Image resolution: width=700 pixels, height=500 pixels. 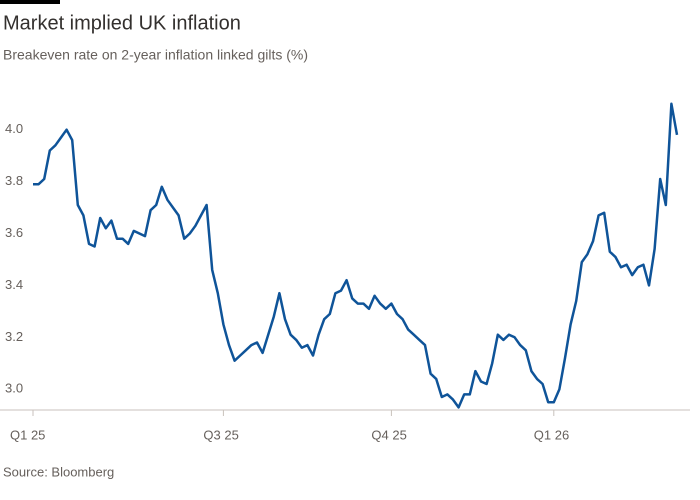 I want to click on top-bar, so click(x=30, y=2).